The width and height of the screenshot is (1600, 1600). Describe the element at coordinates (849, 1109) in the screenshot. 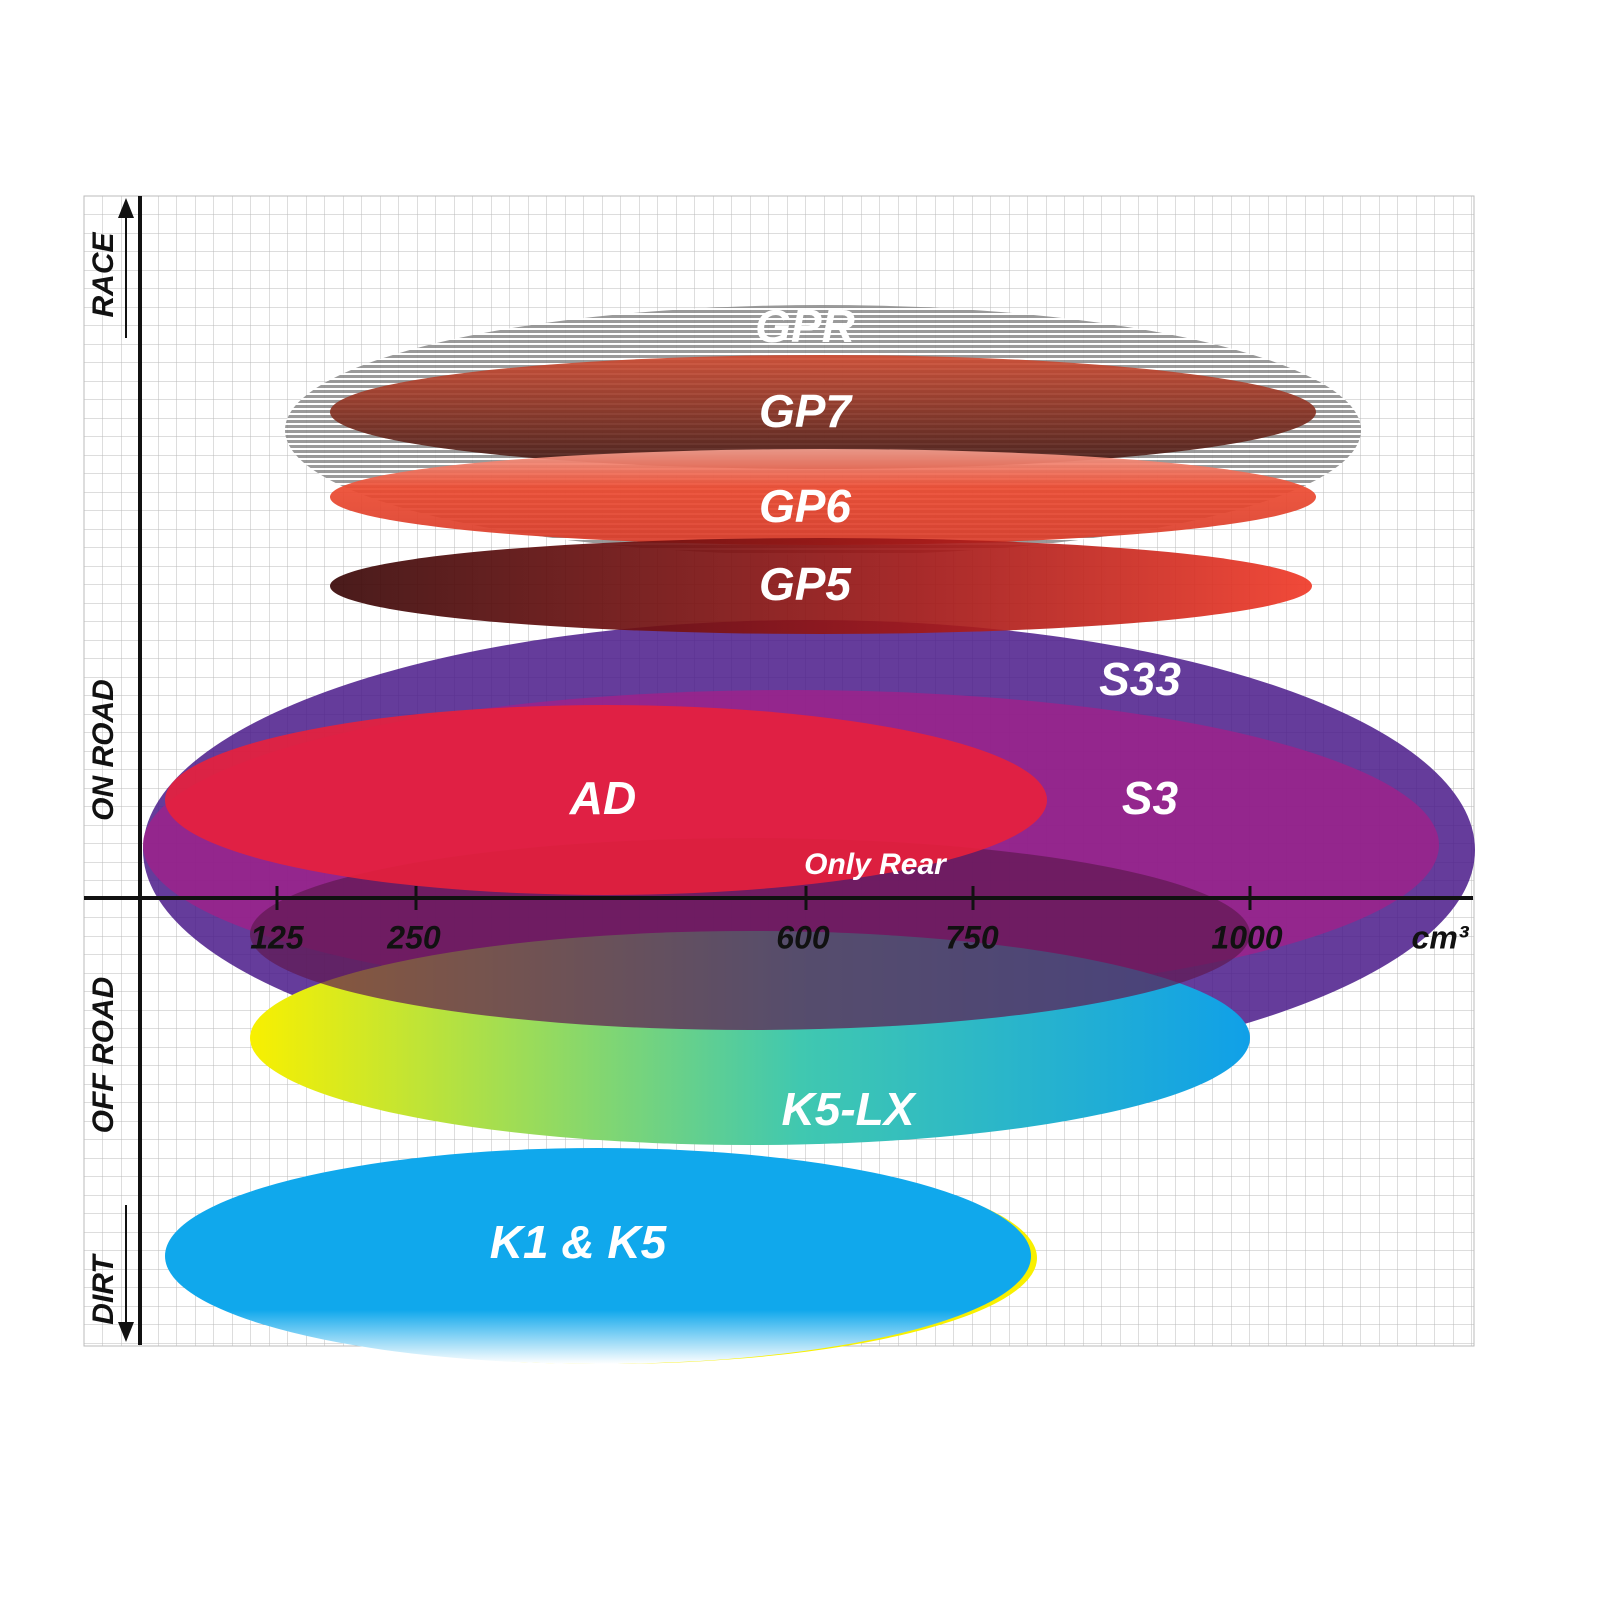

I see `product-label: K5-LX` at that location.